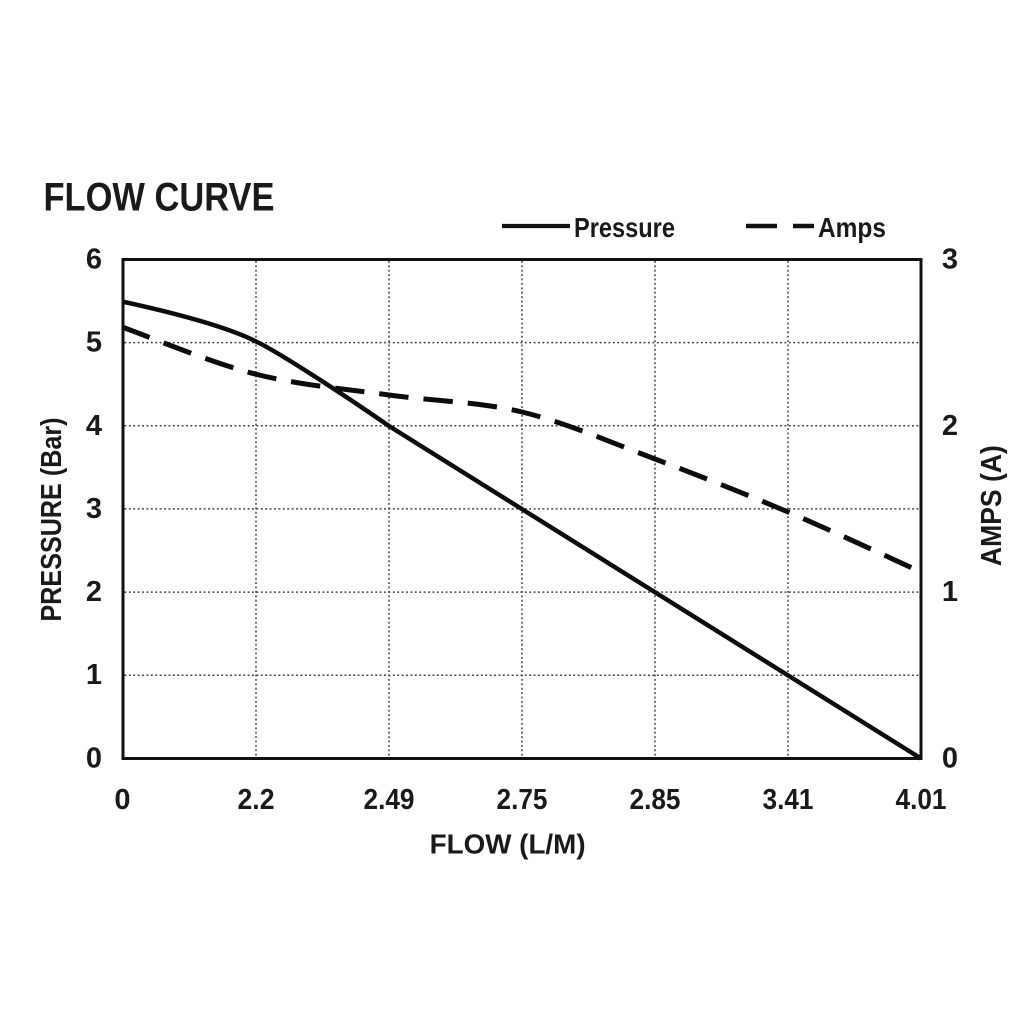 The width and height of the screenshot is (1024, 1024). What do you see at coordinates (522, 800) in the screenshot?
I see `svg-text: 2.75` at bounding box center [522, 800].